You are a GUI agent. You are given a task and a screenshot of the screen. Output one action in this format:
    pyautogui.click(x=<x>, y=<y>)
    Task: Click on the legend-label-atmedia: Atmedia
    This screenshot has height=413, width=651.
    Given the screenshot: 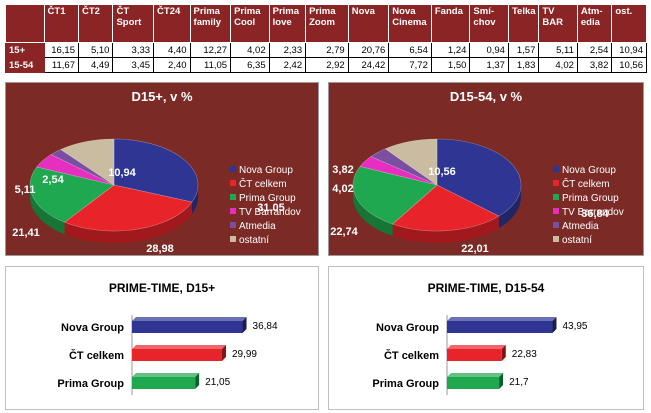 What is the action you would take?
    pyautogui.click(x=580, y=226)
    